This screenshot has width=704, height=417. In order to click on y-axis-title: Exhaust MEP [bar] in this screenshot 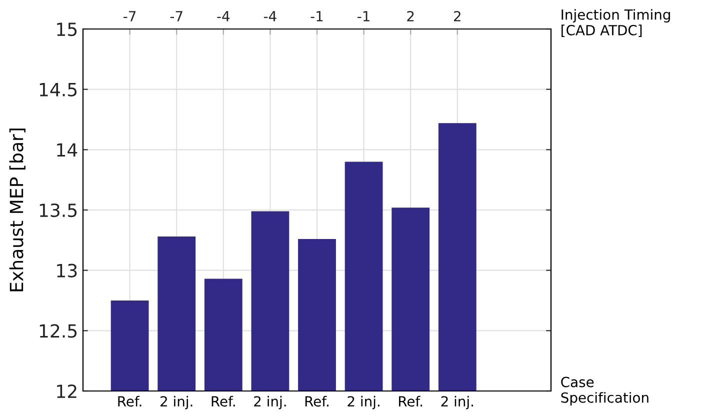, I will do `click(17, 210)`.